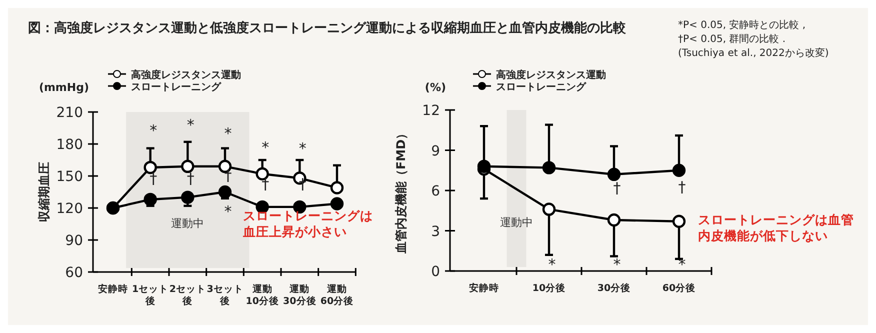 This screenshot has height=333, width=876. Describe the element at coordinates (614, 288) in the screenshot. I see `x-tick-label: 30分後` at that location.